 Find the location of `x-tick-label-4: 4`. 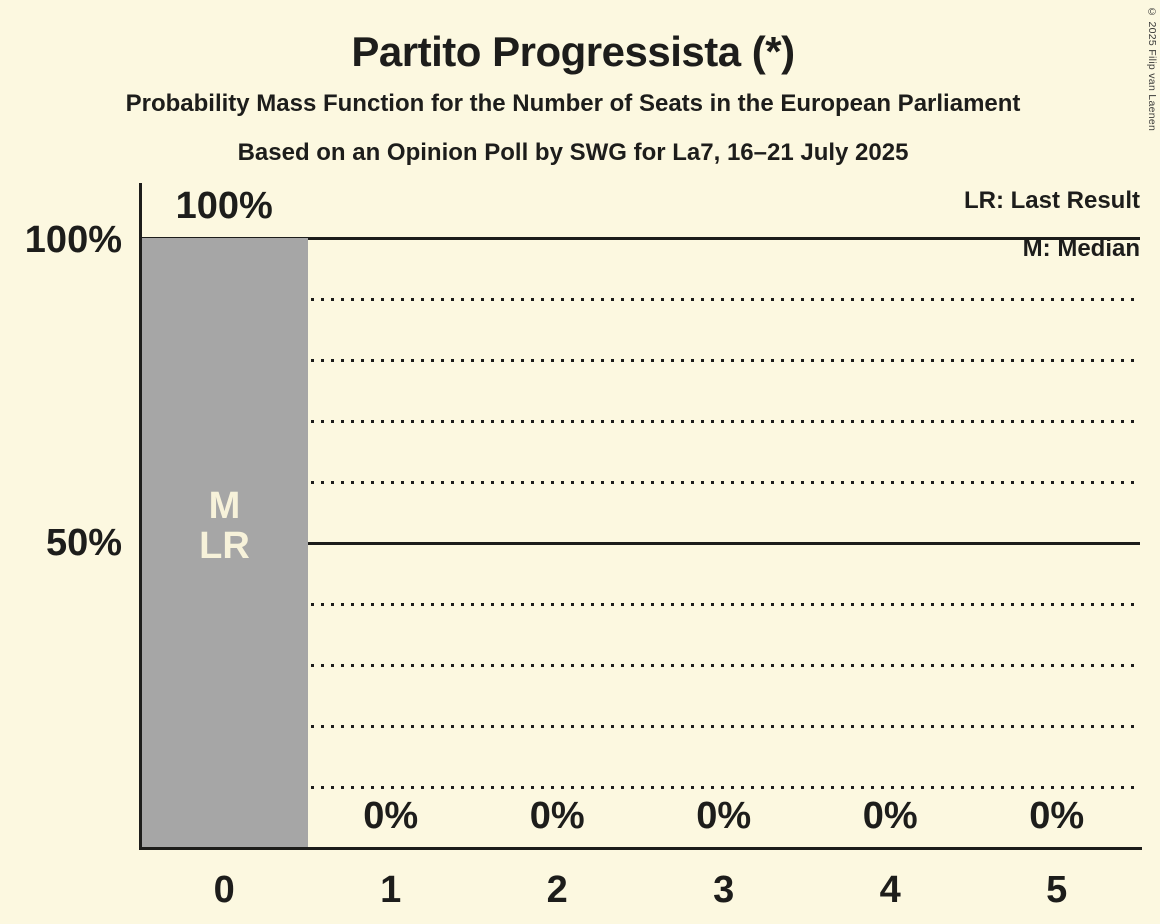

x-tick-label-4: 4 is located at coordinates (890, 890).